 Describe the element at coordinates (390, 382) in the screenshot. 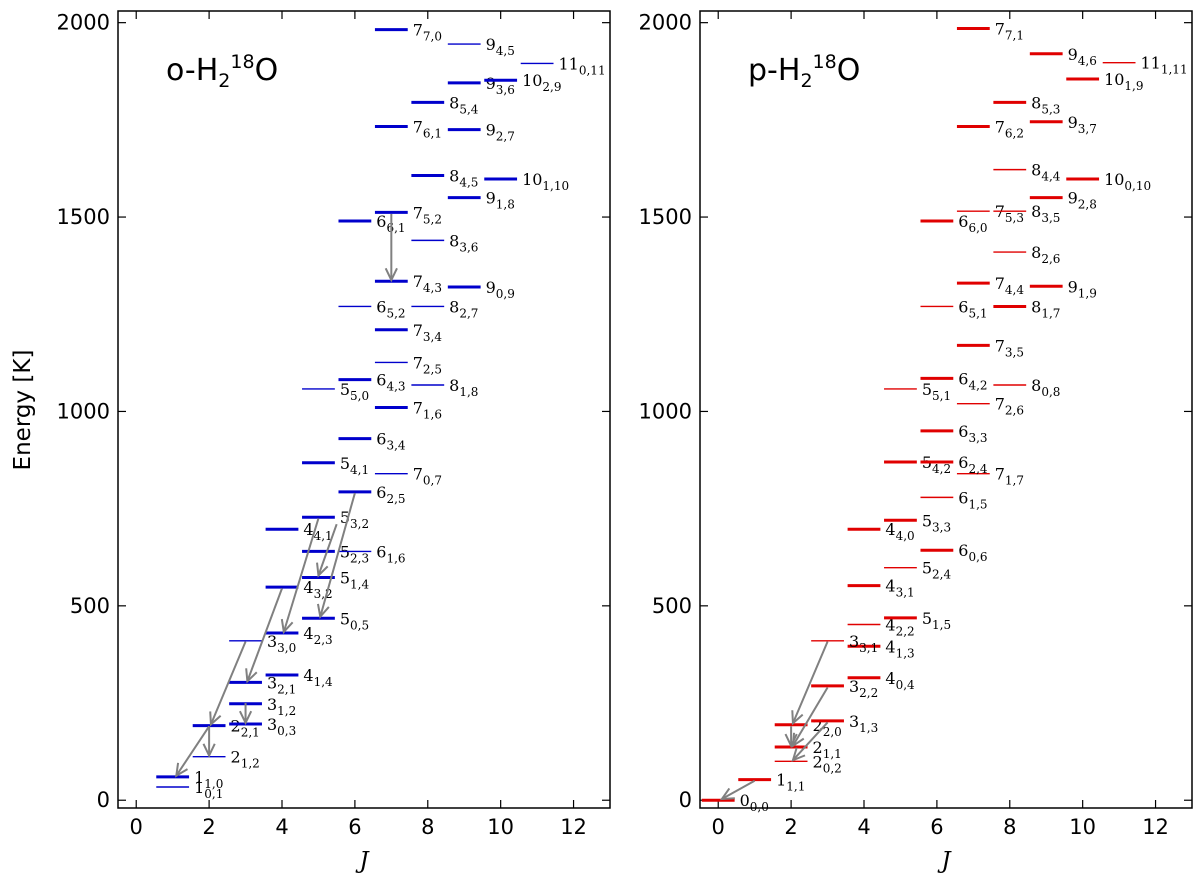

I see `level-label: 64,3` at that location.